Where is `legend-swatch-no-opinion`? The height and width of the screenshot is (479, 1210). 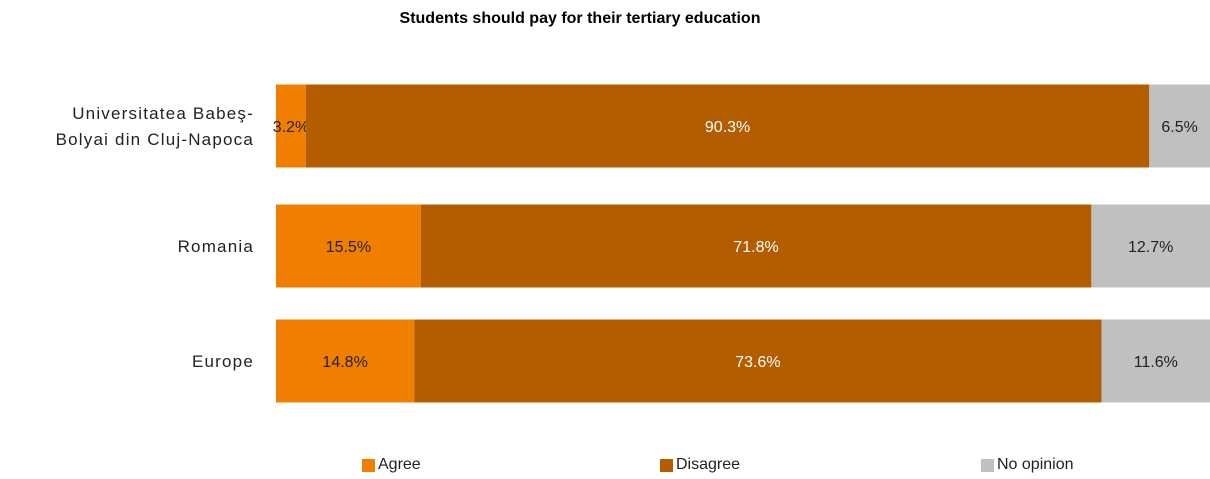
legend-swatch-no-opinion is located at coordinates (987, 465).